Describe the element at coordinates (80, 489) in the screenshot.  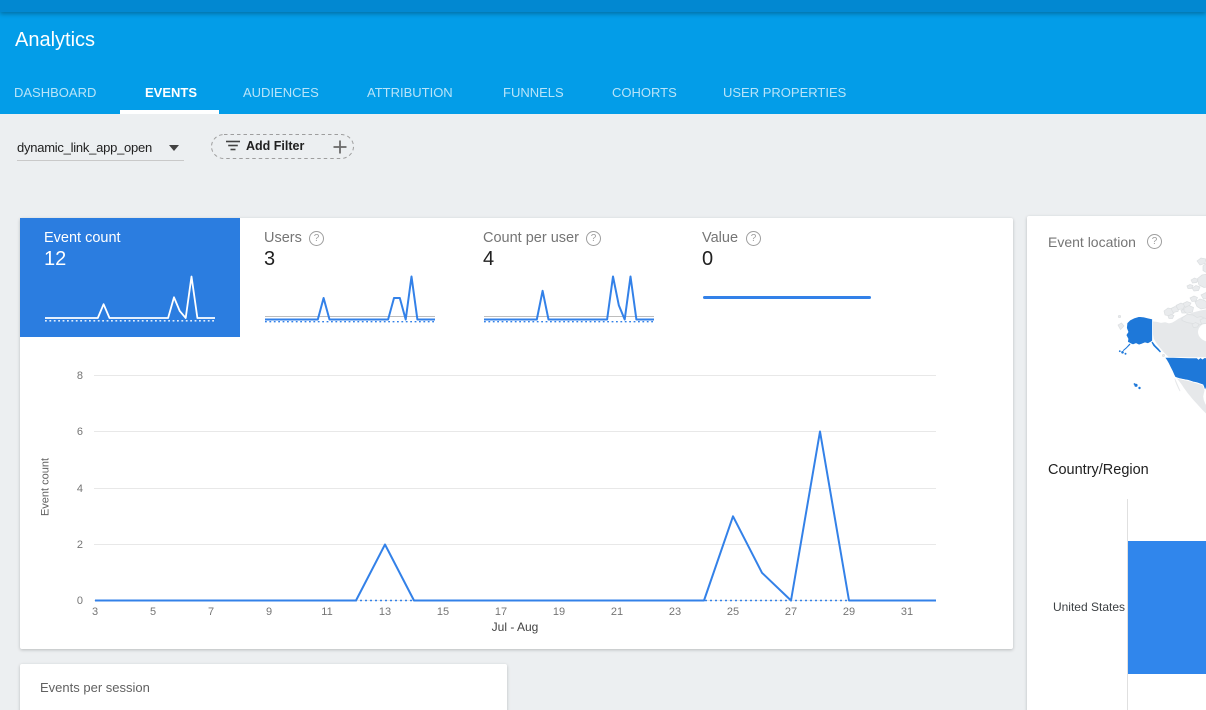
I see `svg-text: 4` at that location.